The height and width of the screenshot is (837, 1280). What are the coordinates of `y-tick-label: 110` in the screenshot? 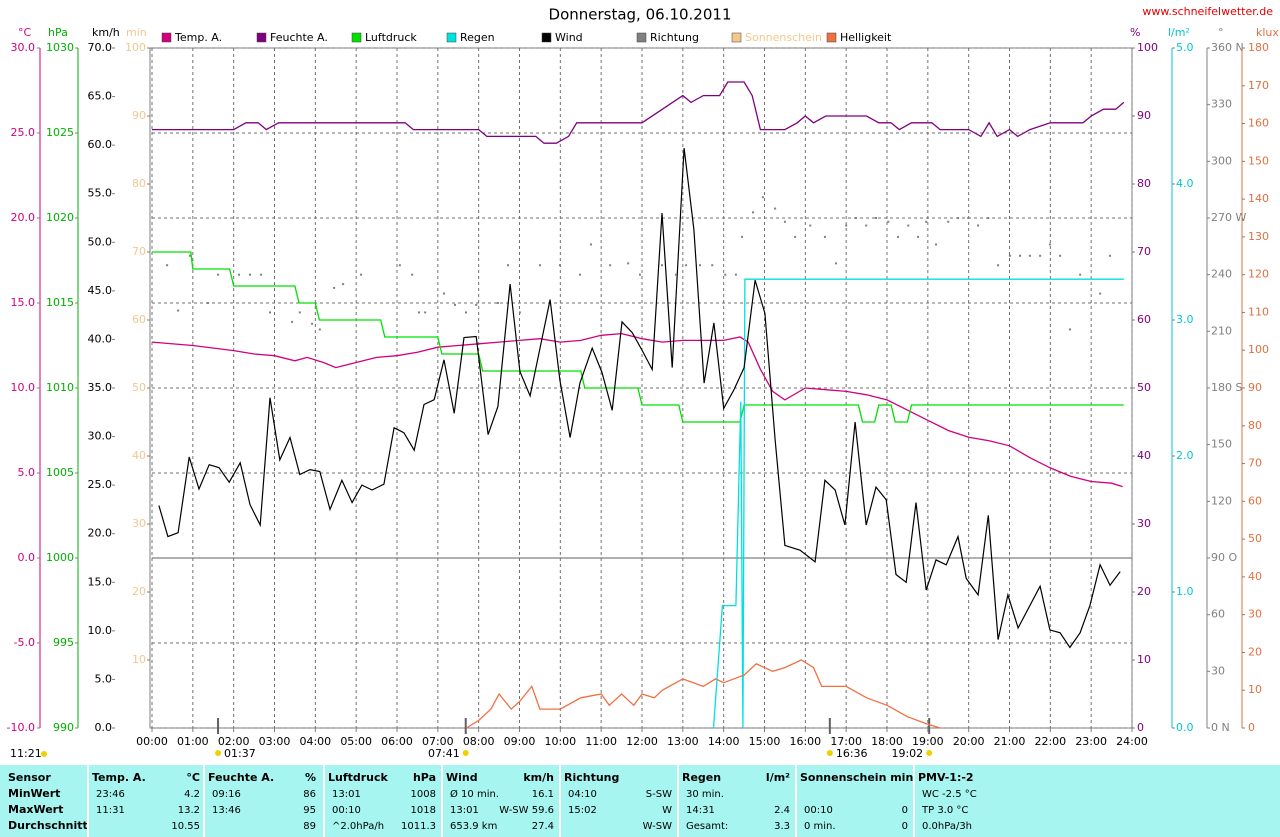 It's located at (1258, 311).